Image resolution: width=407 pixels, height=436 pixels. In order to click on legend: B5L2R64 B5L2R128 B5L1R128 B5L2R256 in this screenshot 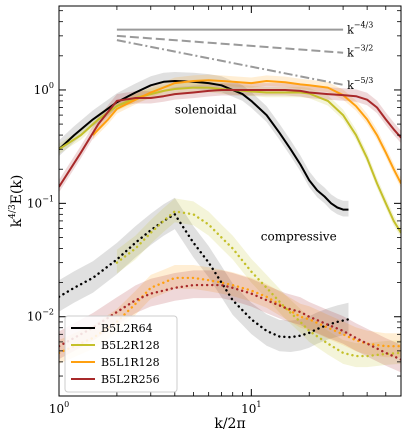, I will do `click(121, 354)`.